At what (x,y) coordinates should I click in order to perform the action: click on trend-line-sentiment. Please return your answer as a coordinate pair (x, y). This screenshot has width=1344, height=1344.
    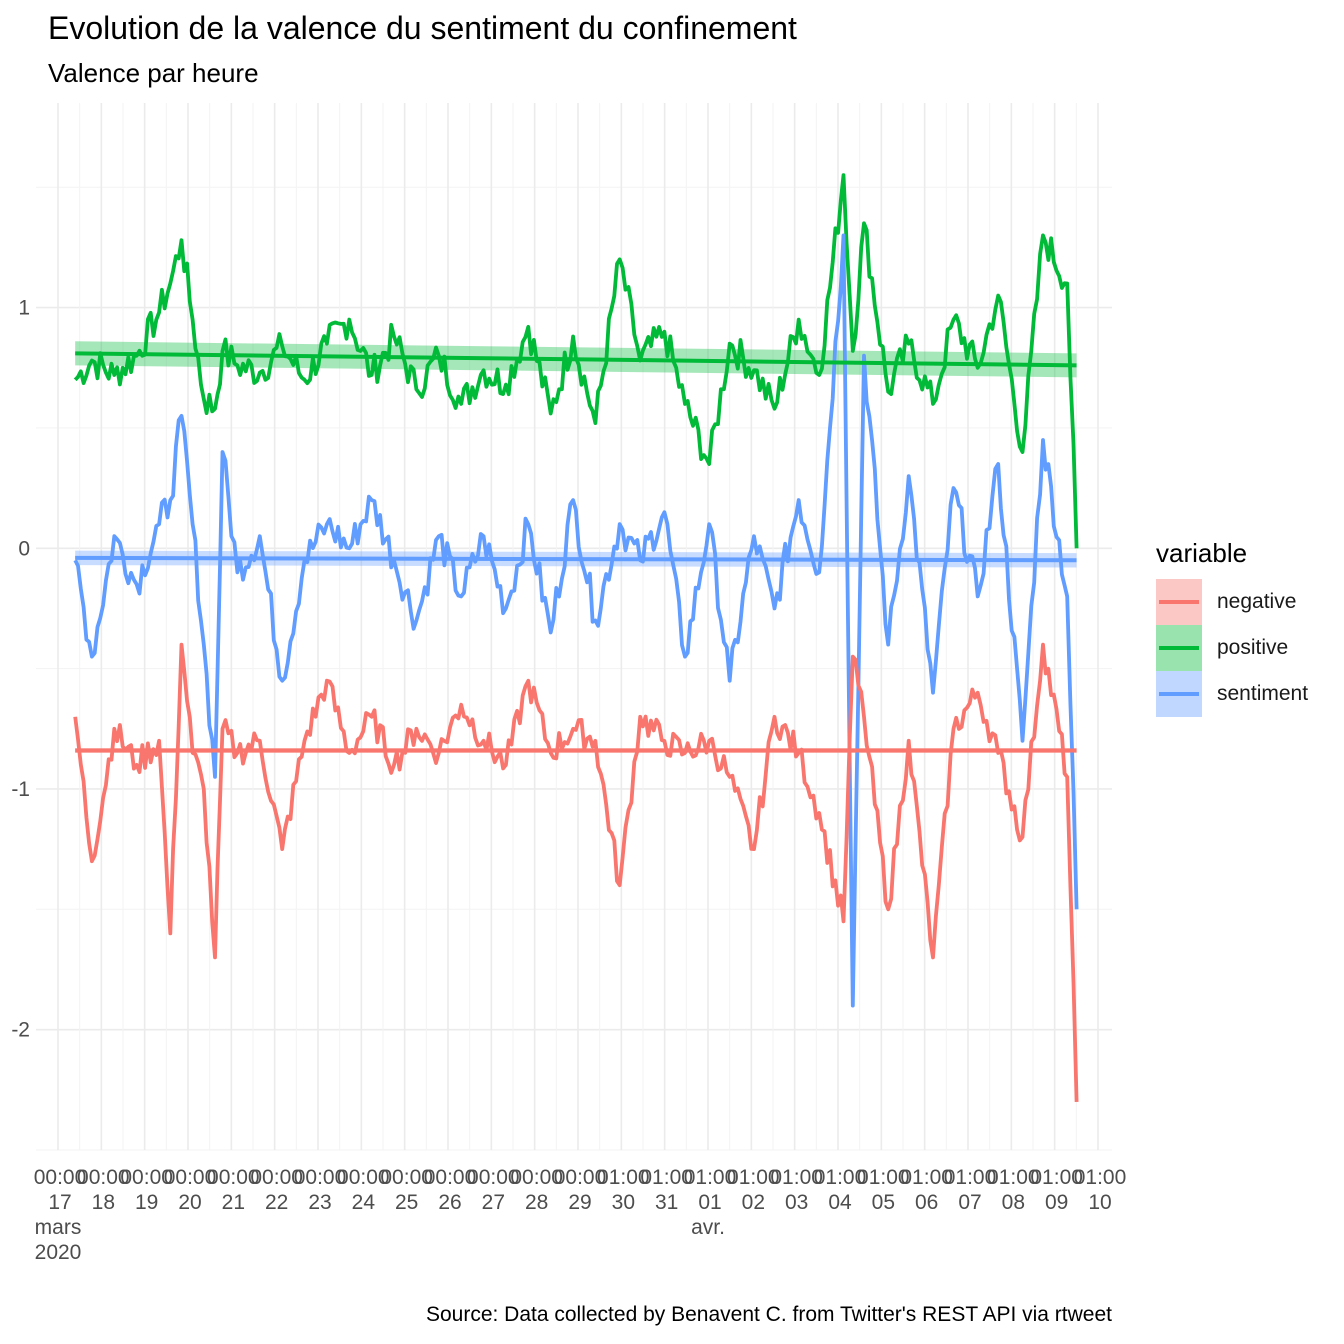
    Looking at the image, I should click on (576, 559).